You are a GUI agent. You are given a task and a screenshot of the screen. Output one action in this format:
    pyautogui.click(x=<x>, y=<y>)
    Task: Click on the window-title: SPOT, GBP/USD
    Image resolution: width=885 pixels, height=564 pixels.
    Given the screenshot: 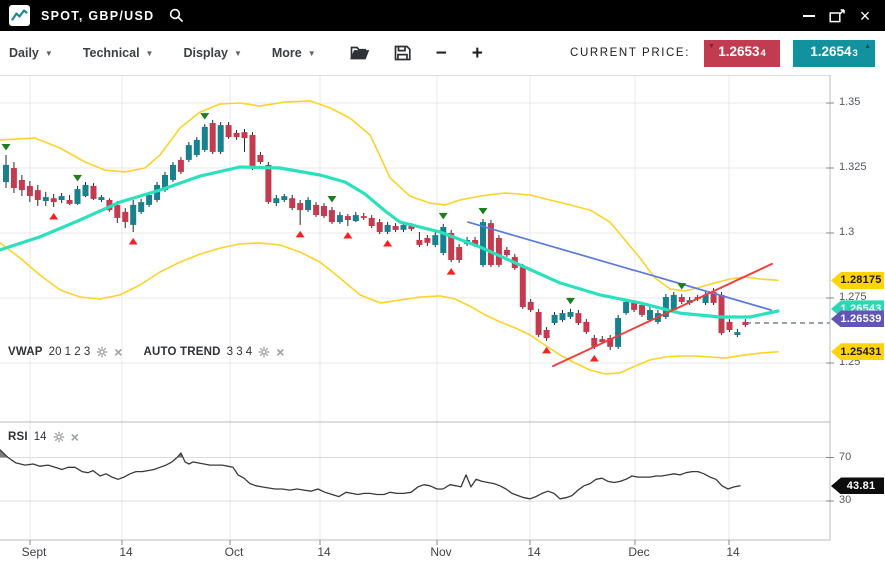 What is the action you would take?
    pyautogui.click(x=98, y=15)
    